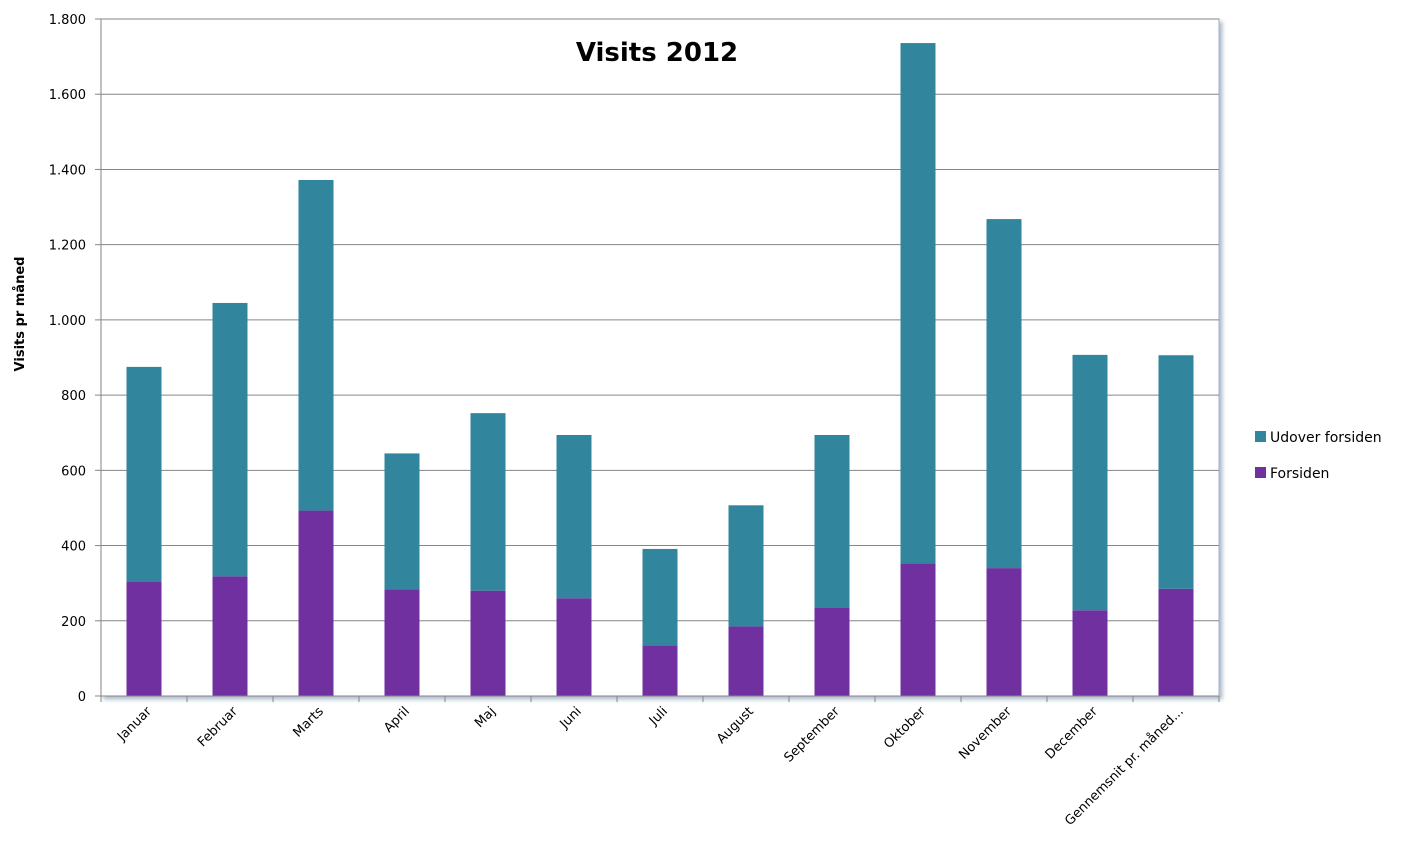  Describe the element at coordinates (657, 53) in the screenshot. I see `chart-title: Visits 2012` at that location.